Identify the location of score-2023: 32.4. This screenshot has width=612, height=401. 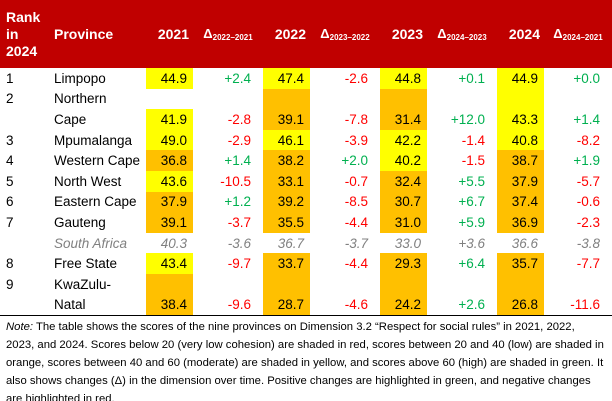
(403, 181).